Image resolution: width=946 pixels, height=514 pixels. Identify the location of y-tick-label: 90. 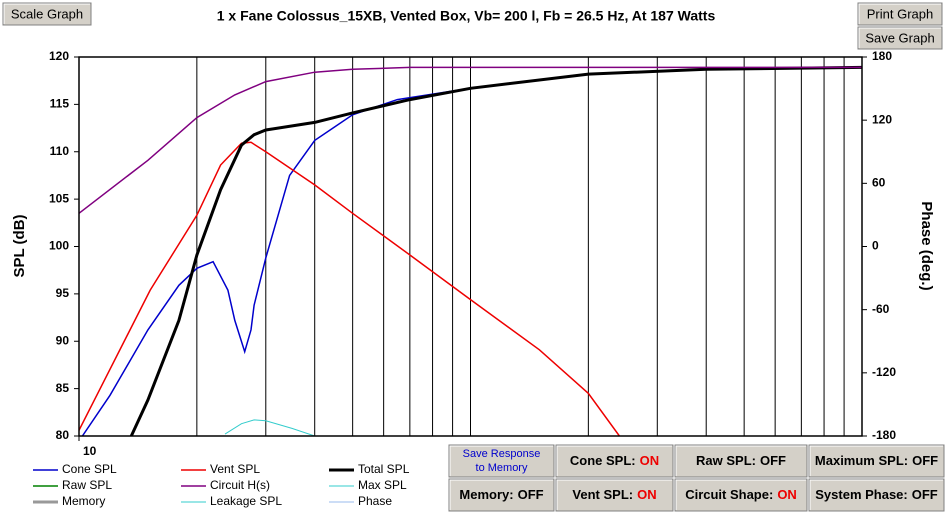
(63, 340).